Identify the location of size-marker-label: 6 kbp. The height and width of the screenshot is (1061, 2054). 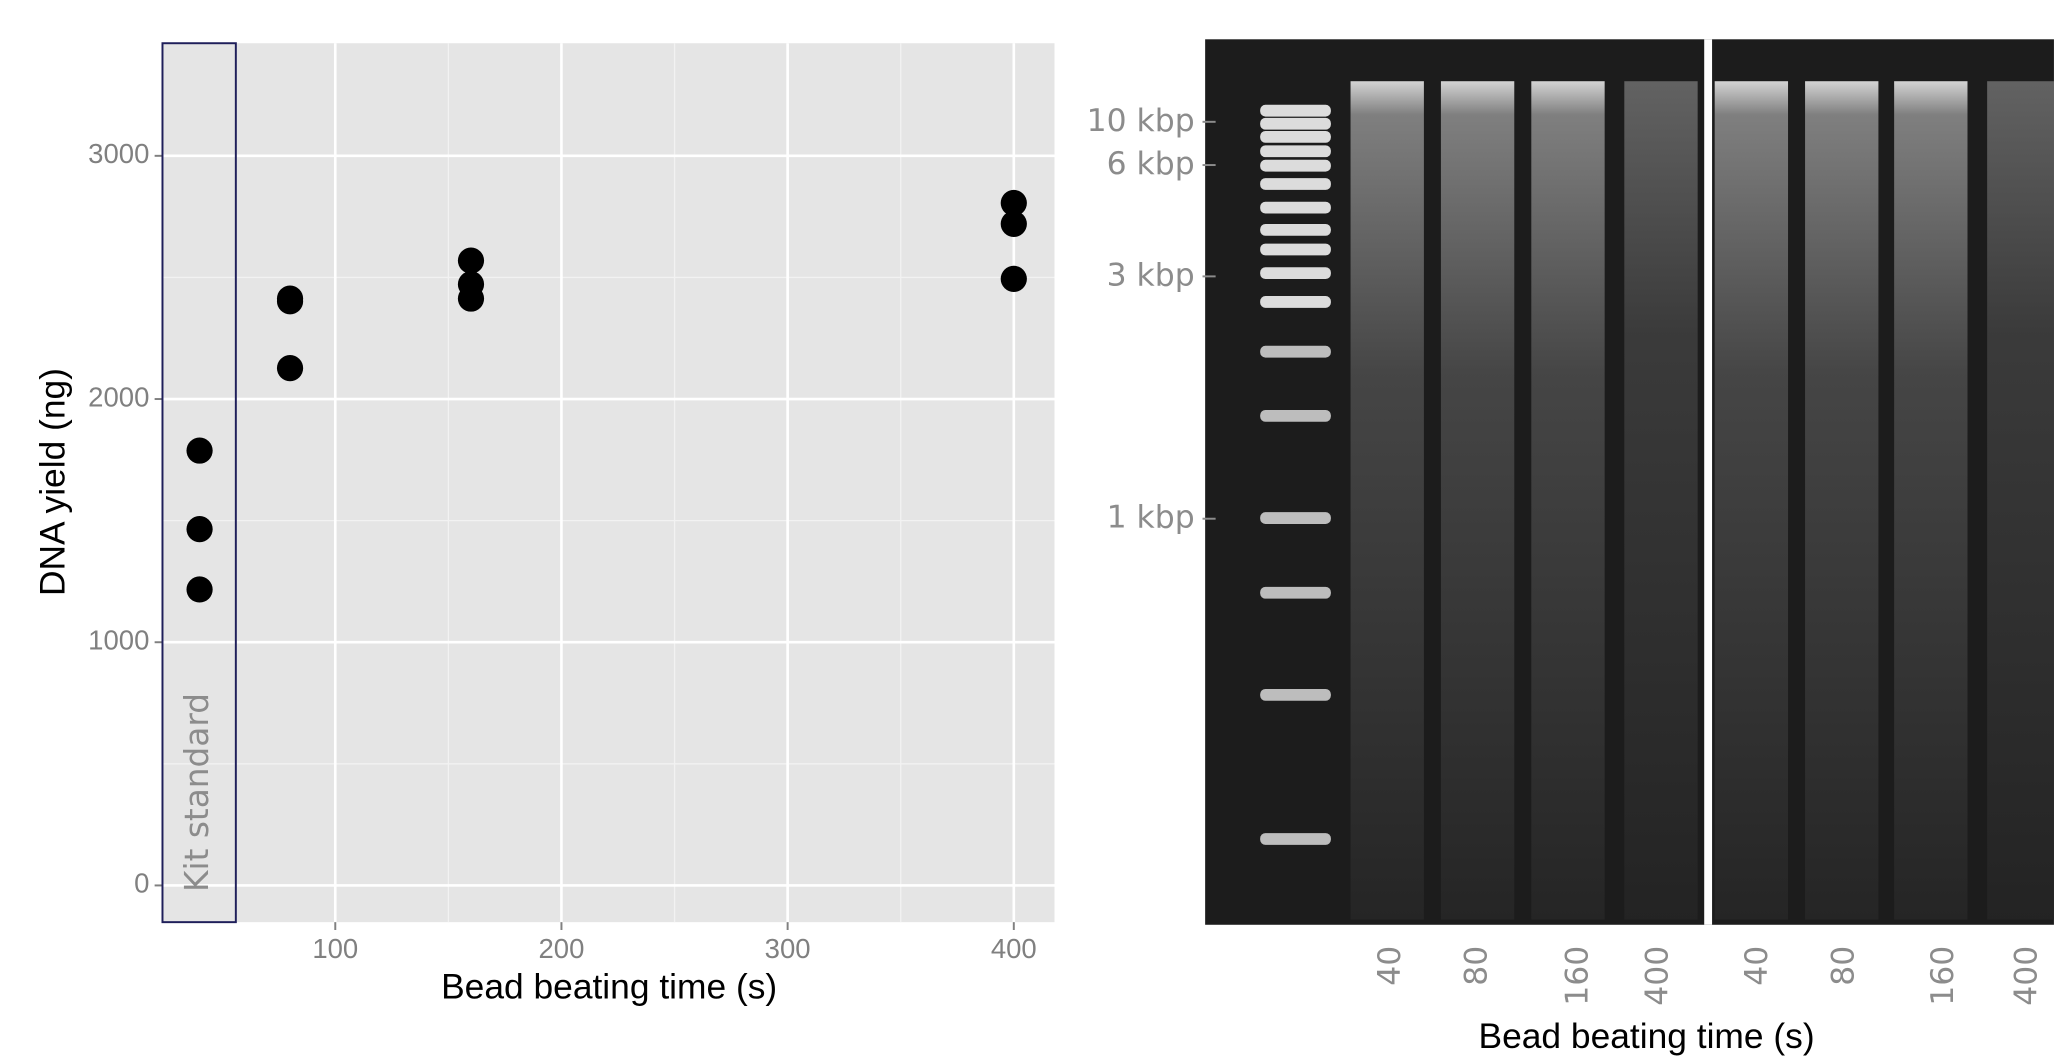
(1151, 164).